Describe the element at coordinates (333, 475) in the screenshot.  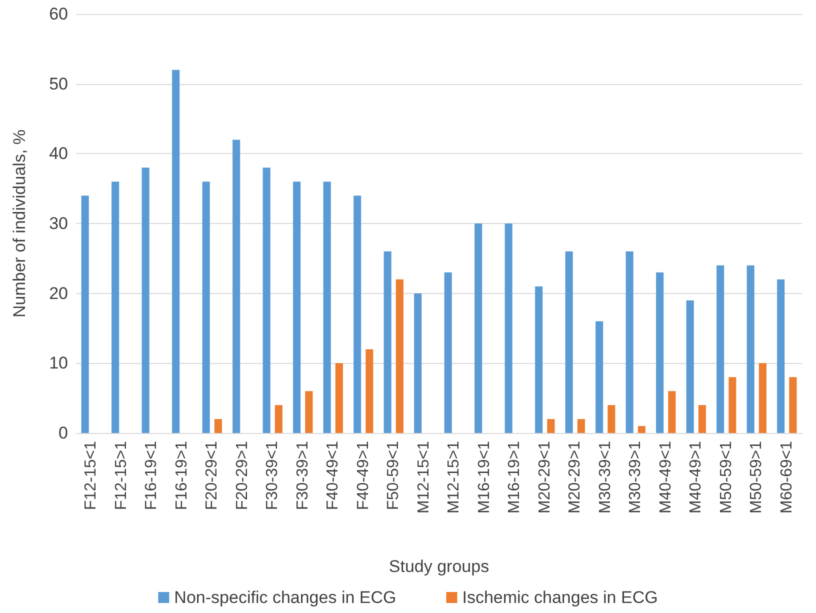
I see `x-tick-label: F40-49<1` at that location.